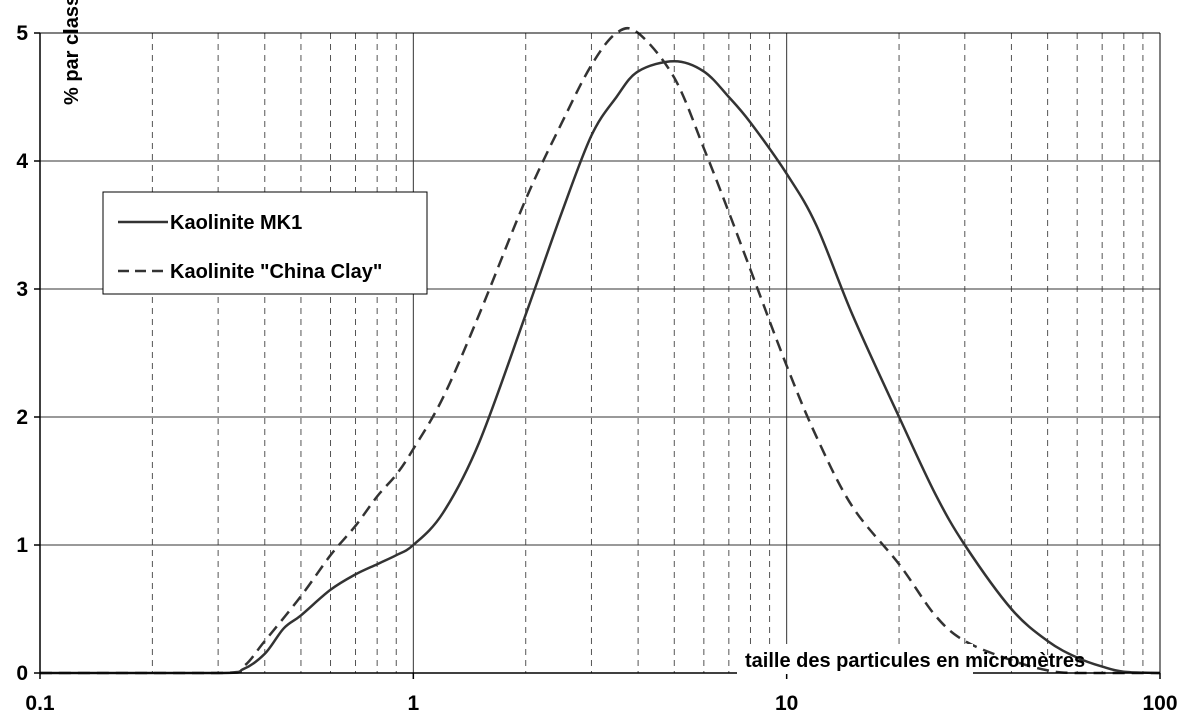 The height and width of the screenshot is (722, 1194). I want to click on legend: Kaolinite MK1 Kaolinite "China Clay", so click(265, 243).